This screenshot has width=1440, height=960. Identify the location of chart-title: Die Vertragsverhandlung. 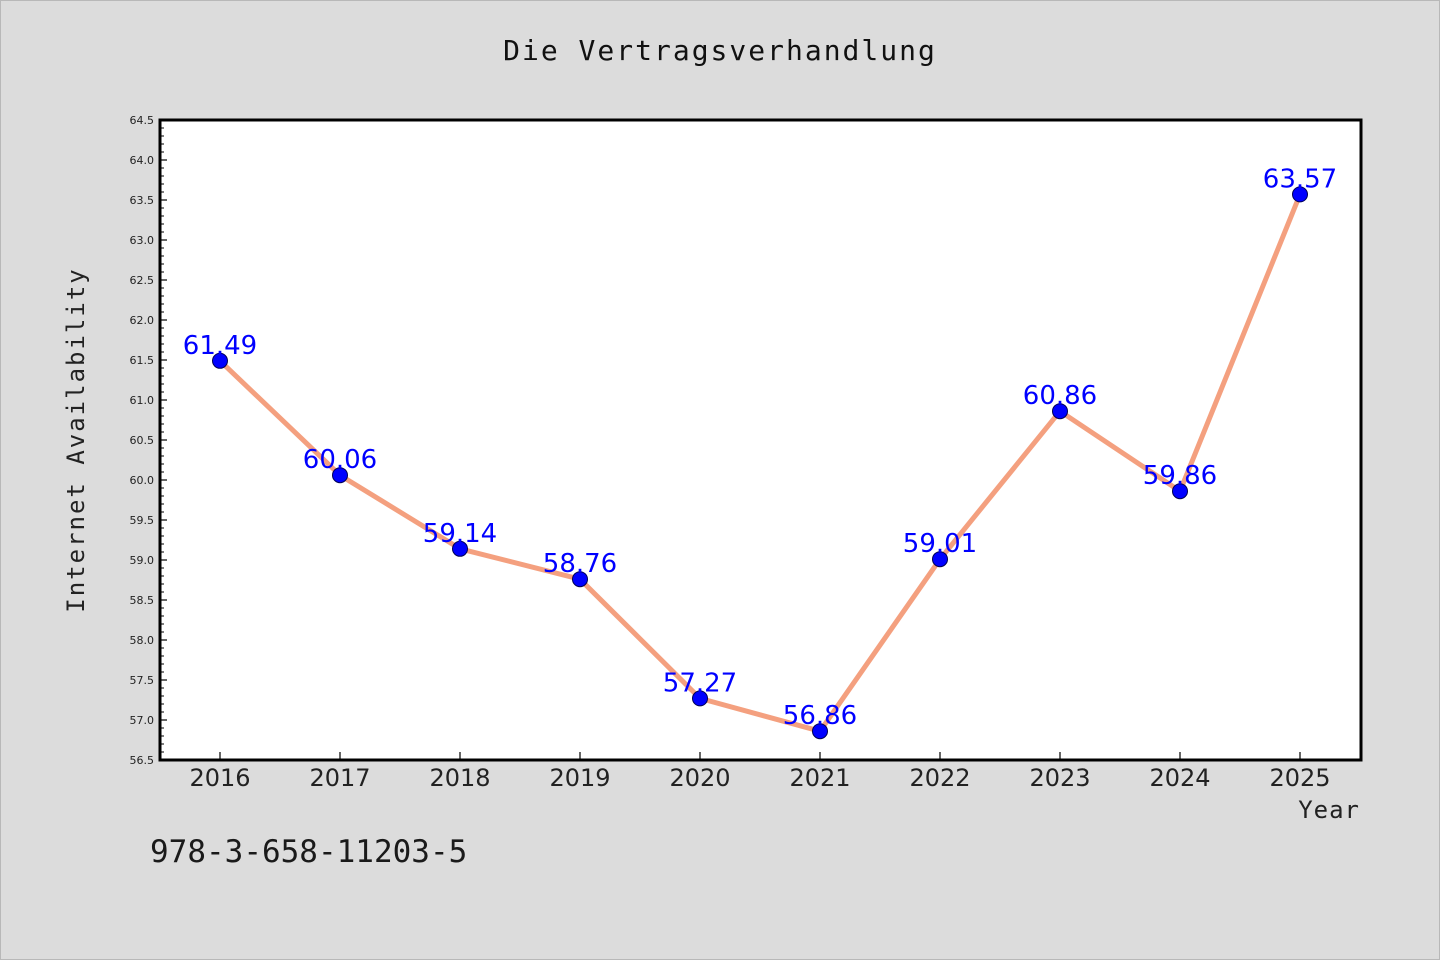
(720, 50).